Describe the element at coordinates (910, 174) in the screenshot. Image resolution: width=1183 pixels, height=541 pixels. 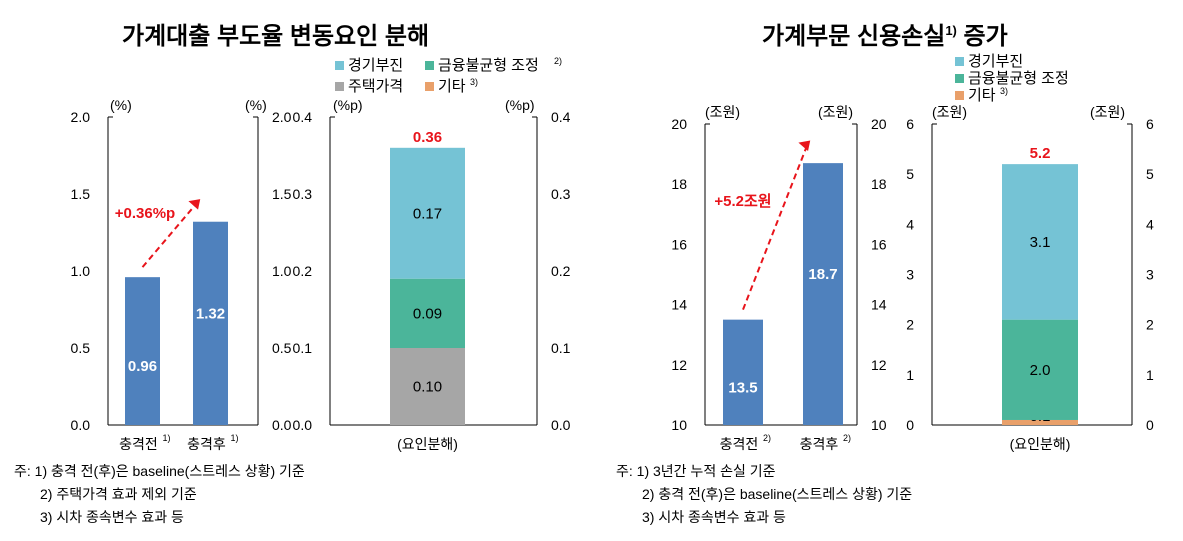
I see `y-tick-label-left: 5` at that location.